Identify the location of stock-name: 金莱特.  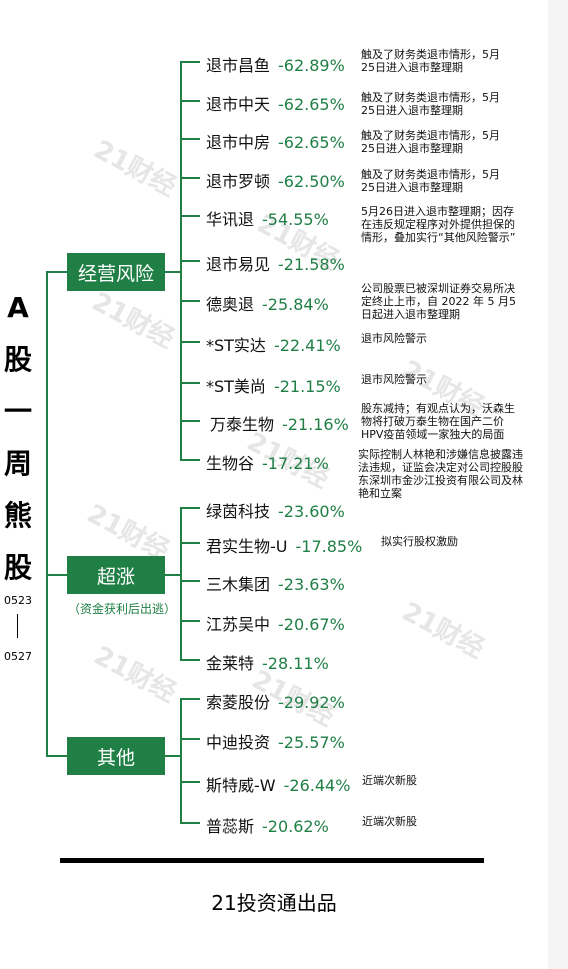
(230, 663).